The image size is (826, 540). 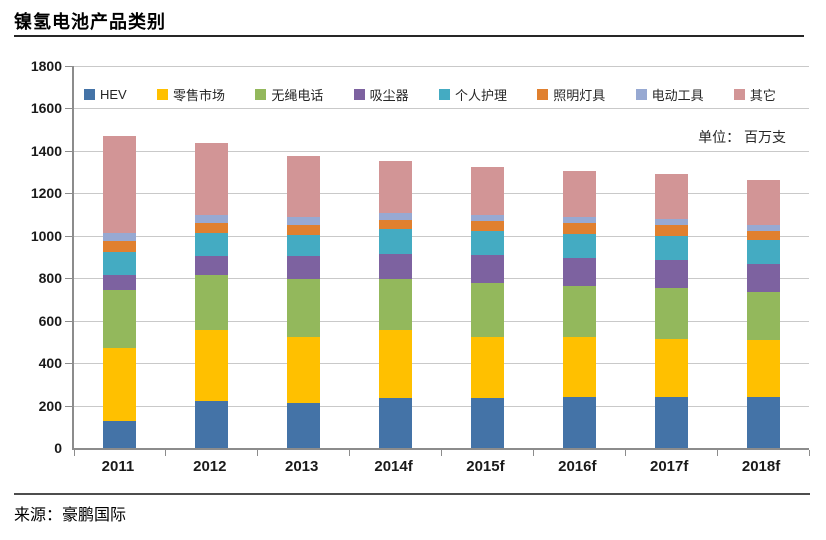 I want to click on stacked-bar-2013, so click(x=304, y=302).